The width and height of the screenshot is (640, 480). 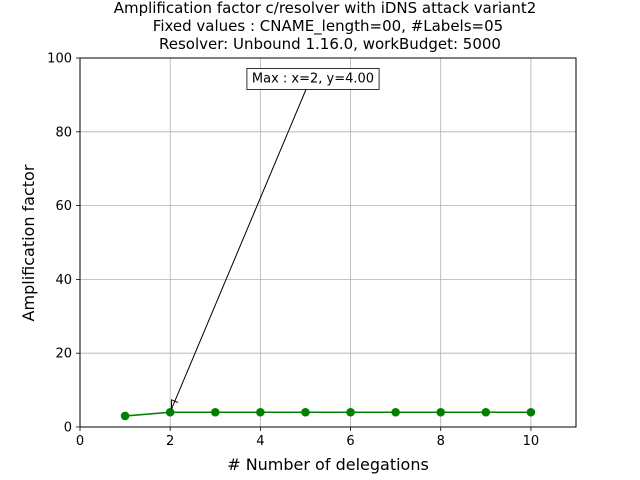 What do you see at coordinates (28, 242) in the screenshot?
I see `y-axis-label: Amplification factor` at bounding box center [28, 242].